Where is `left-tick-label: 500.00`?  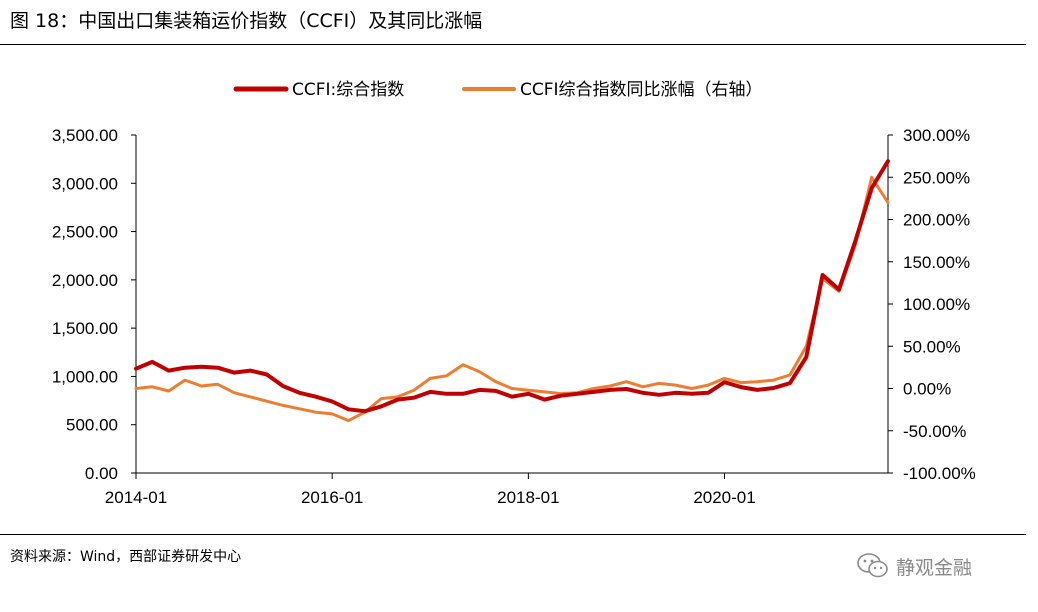
left-tick-label: 500.00 is located at coordinates (92, 425).